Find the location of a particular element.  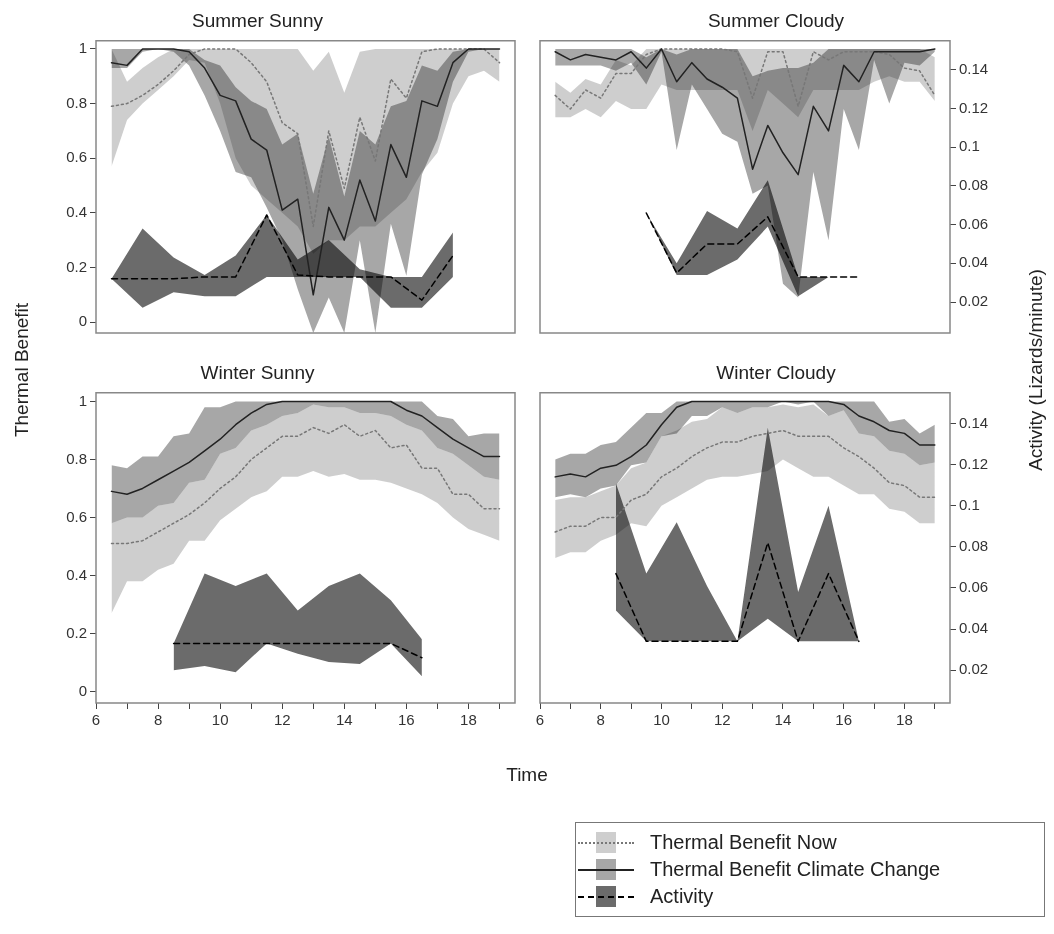

y2-axis-title: Activity (Lizards/minute) is located at coordinates (1036, 370).